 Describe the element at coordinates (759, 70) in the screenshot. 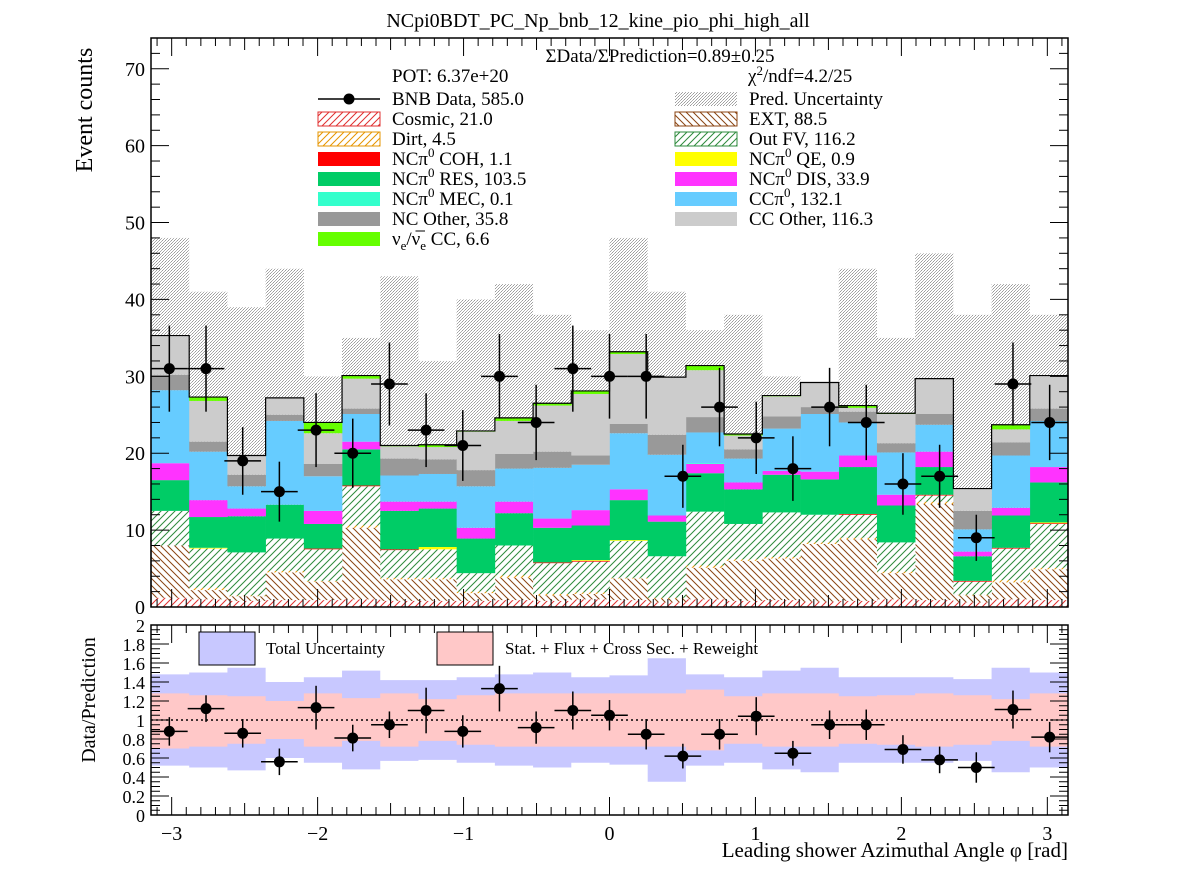

I see `chi2-sup: 2` at that location.